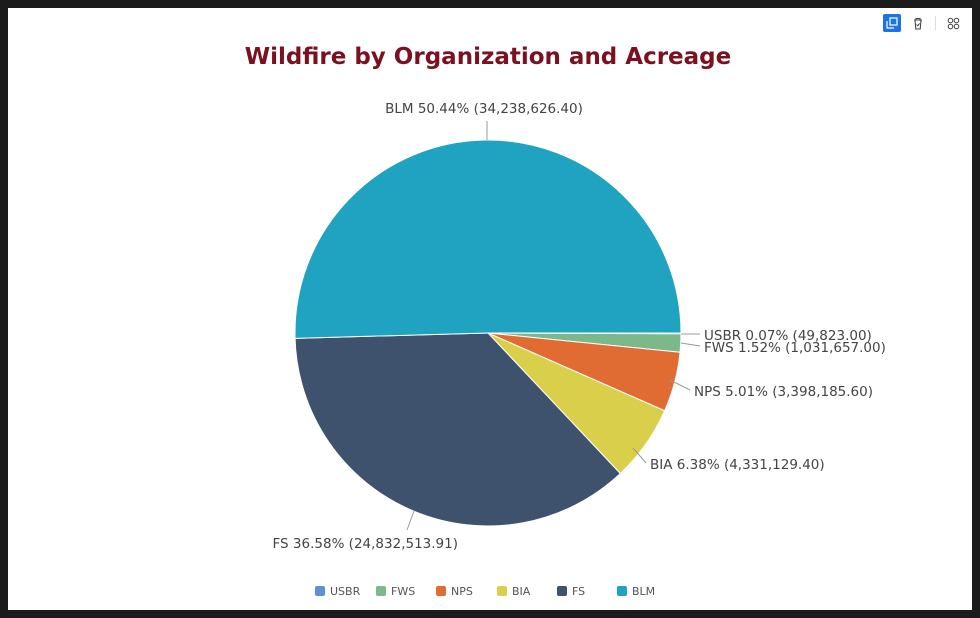 This screenshot has width=980, height=618. I want to click on focus-mode-icon, so click(892, 23).